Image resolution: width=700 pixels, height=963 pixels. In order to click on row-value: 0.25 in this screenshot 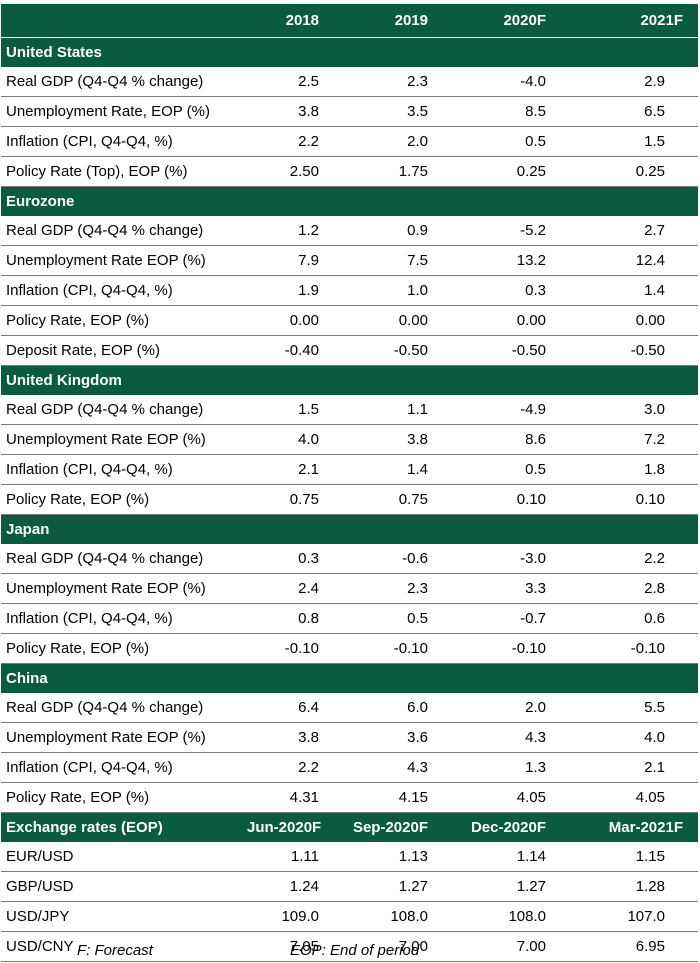, I will do `click(639, 171)`.